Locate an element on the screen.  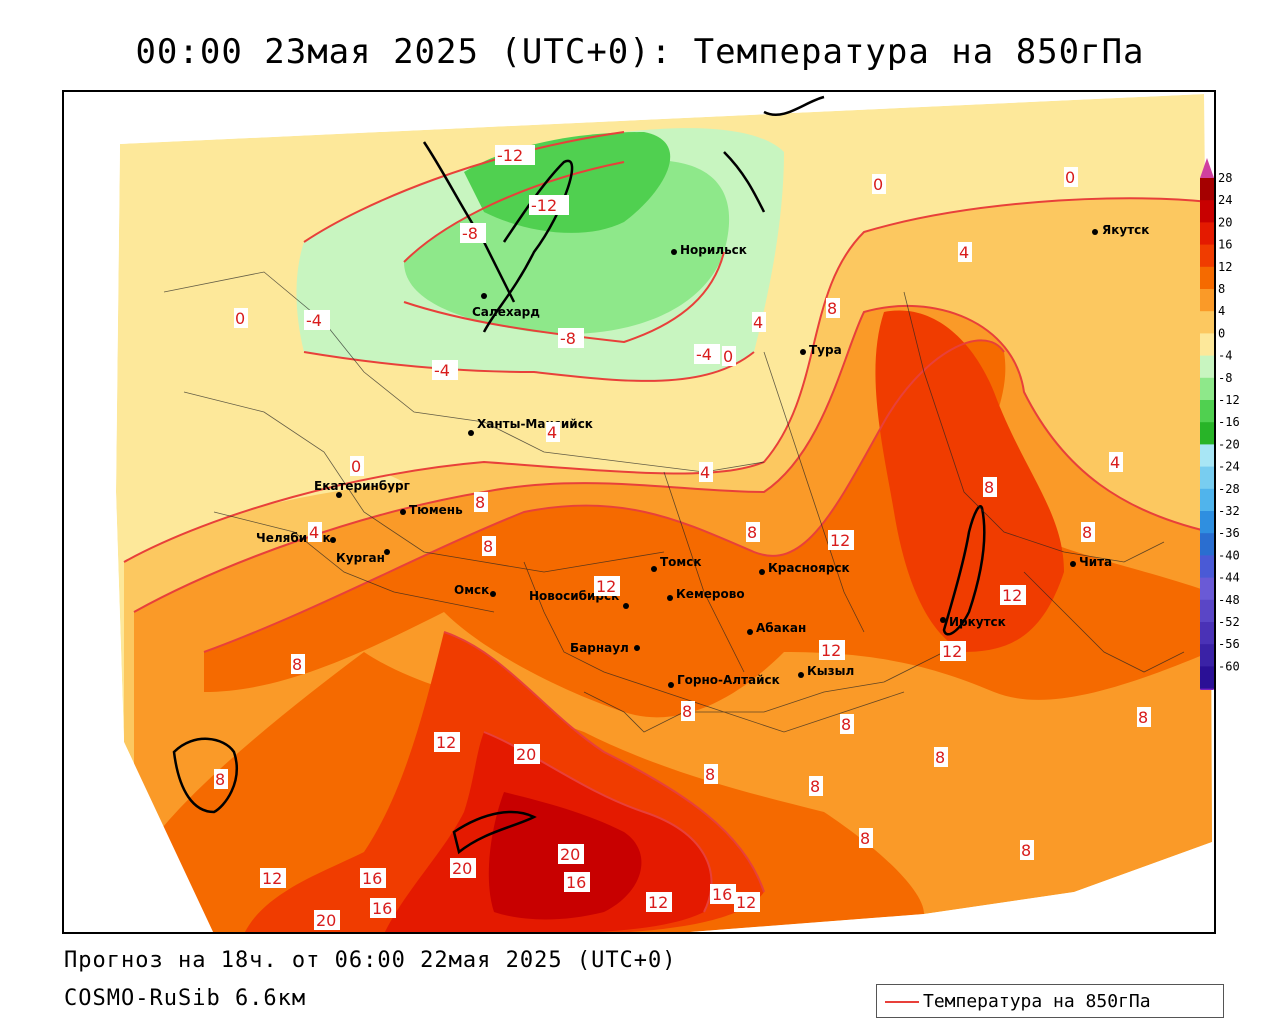
svg-text: 20 is located at coordinates (462, 868).